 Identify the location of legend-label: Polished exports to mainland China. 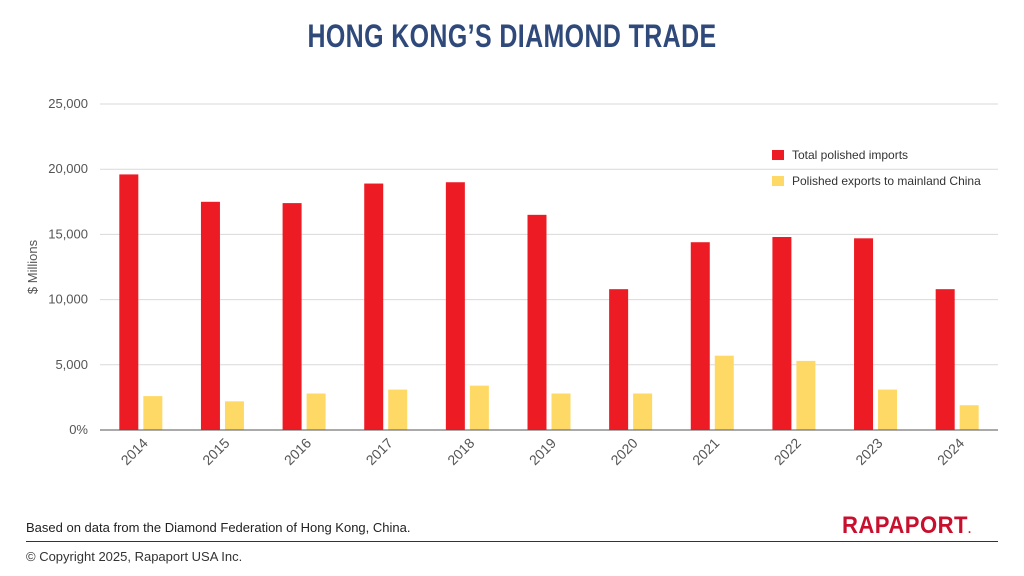
(886, 181).